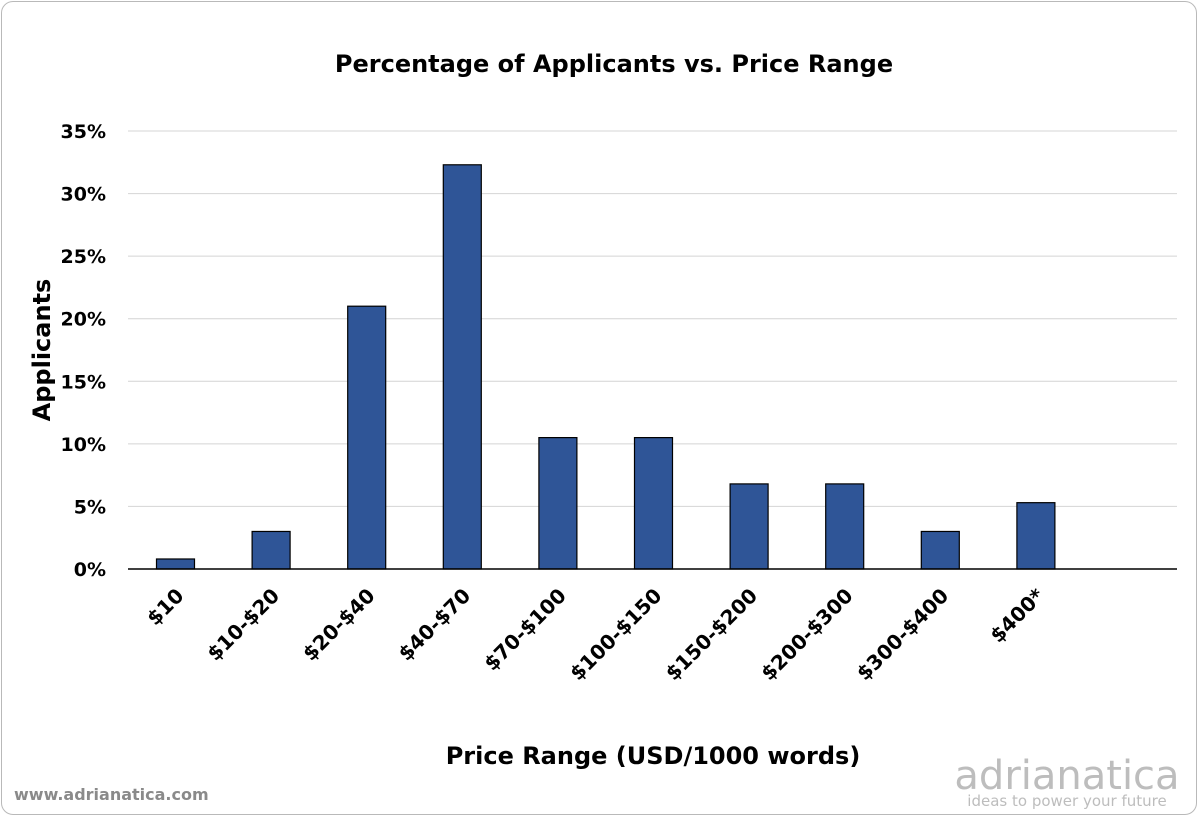 The height and width of the screenshot is (818, 1200). What do you see at coordinates (243, 625) in the screenshot?
I see `x-tick-label: $10-$20` at bounding box center [243, 625].